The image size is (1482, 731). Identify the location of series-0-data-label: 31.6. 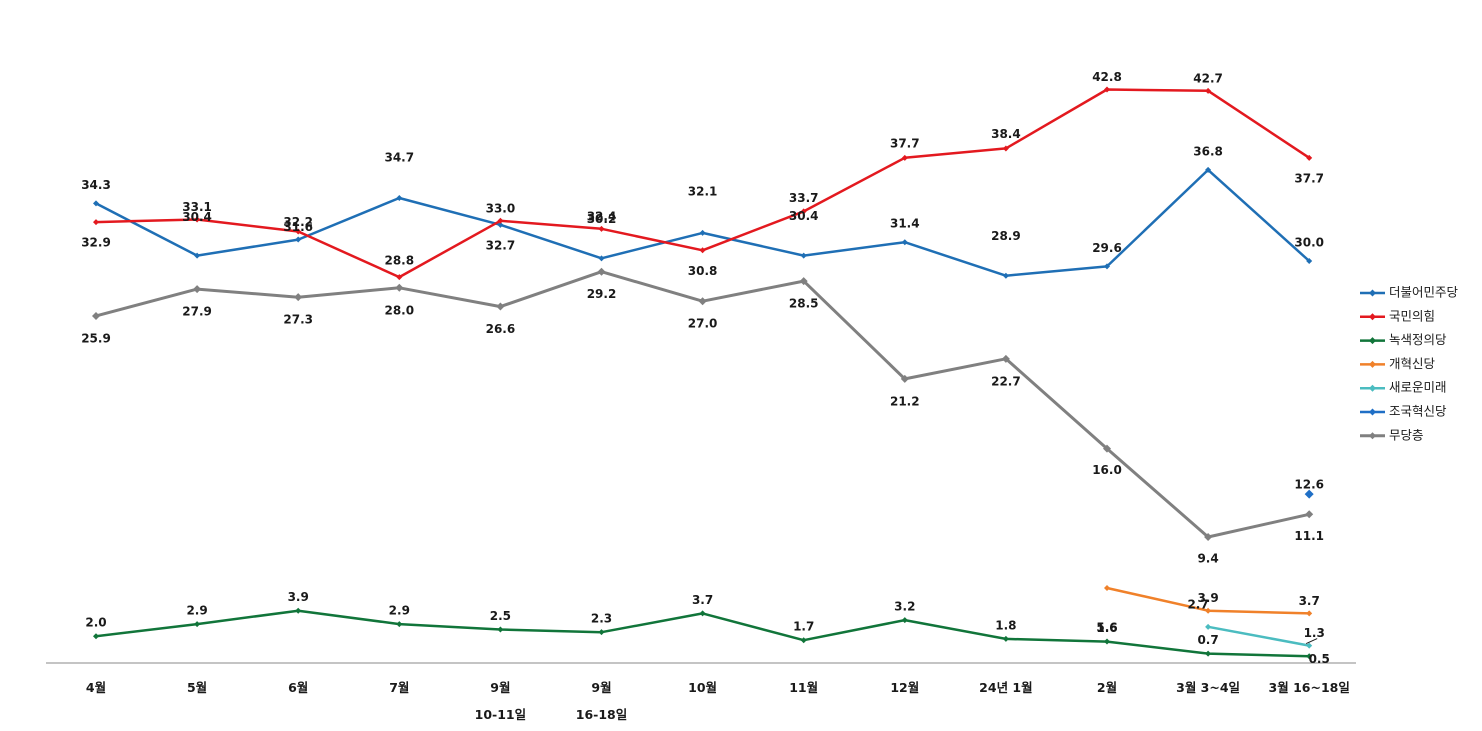
(298, 227).